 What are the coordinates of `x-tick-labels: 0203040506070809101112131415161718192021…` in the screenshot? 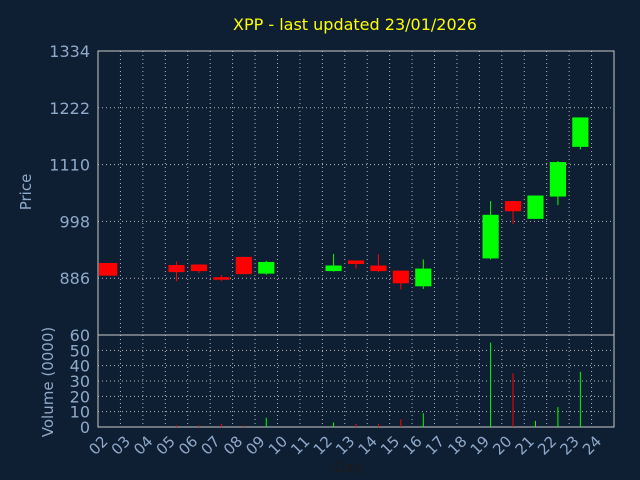 It's located at (345, 445).